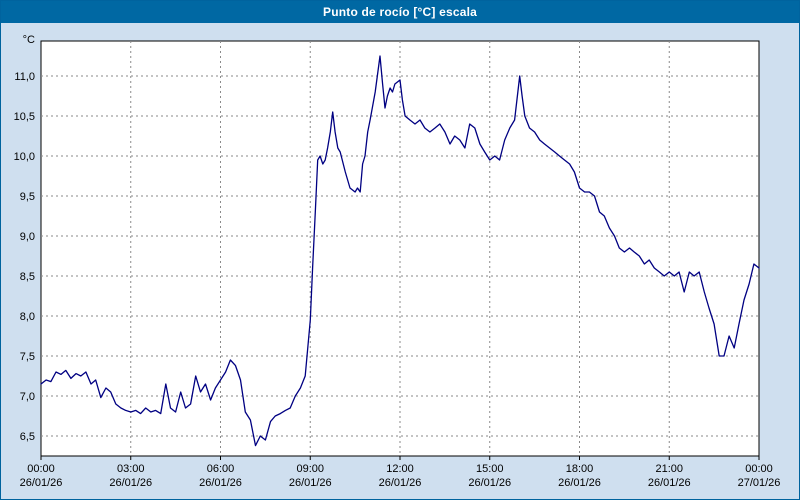  I want to click on y-axis-unit-label: °C, so click(29, 40).